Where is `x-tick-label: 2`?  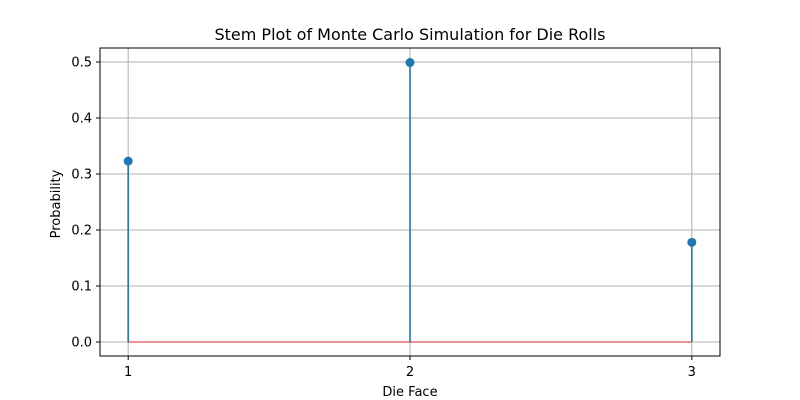
x-tick-label: 2 is located at coordinates (410, 372).